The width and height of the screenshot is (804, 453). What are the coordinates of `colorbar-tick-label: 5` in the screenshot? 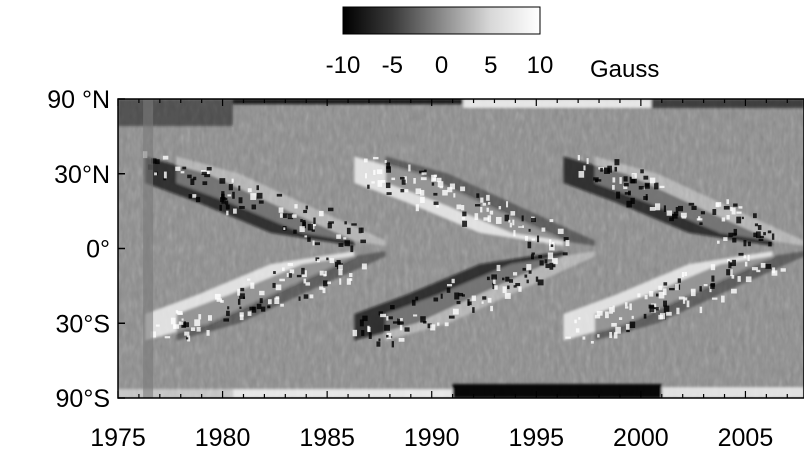 It's located at (490, 65).